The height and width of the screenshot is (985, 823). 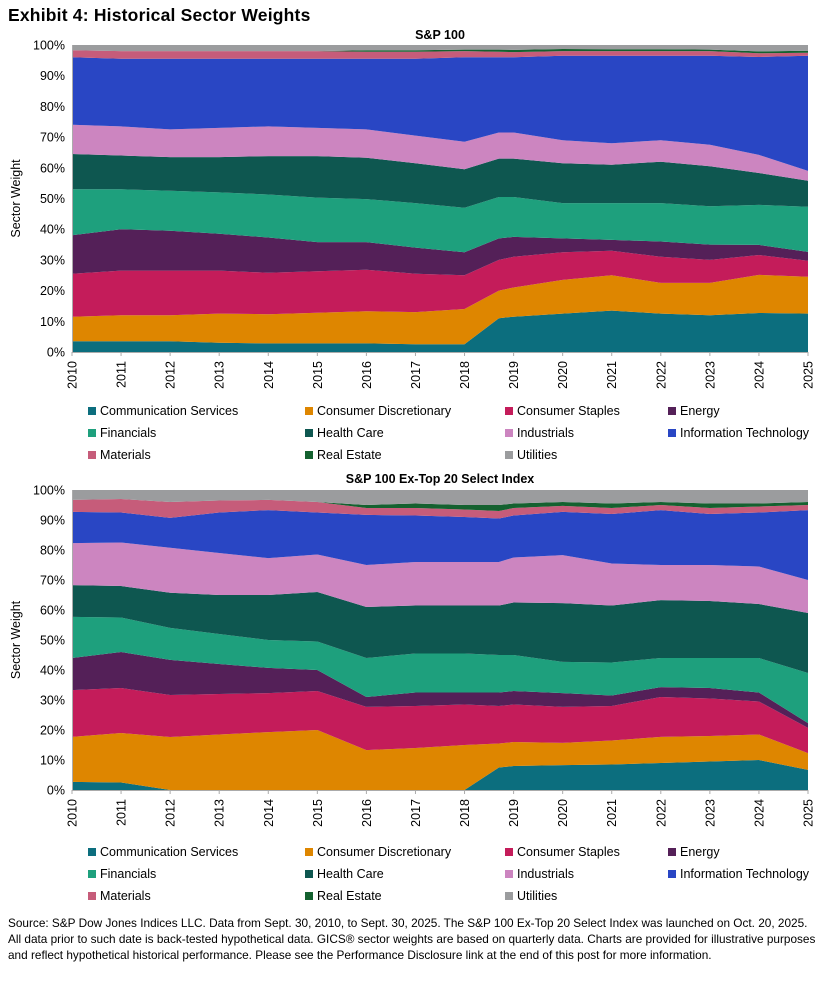 I want to click on area-industrials, so click(x=440, y=577).